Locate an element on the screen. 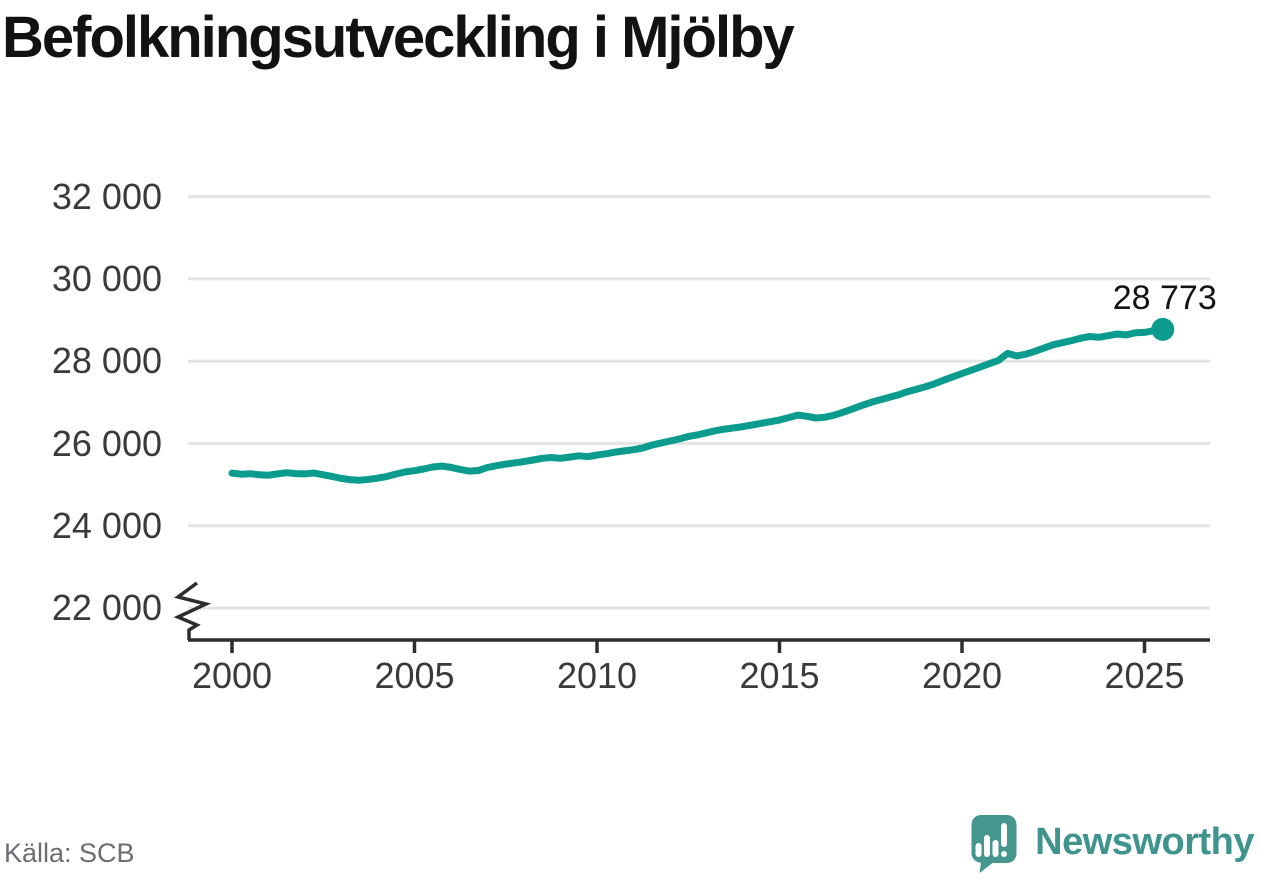  y-axis-tick-label: 32 000 is located at coordinates (106, 196).